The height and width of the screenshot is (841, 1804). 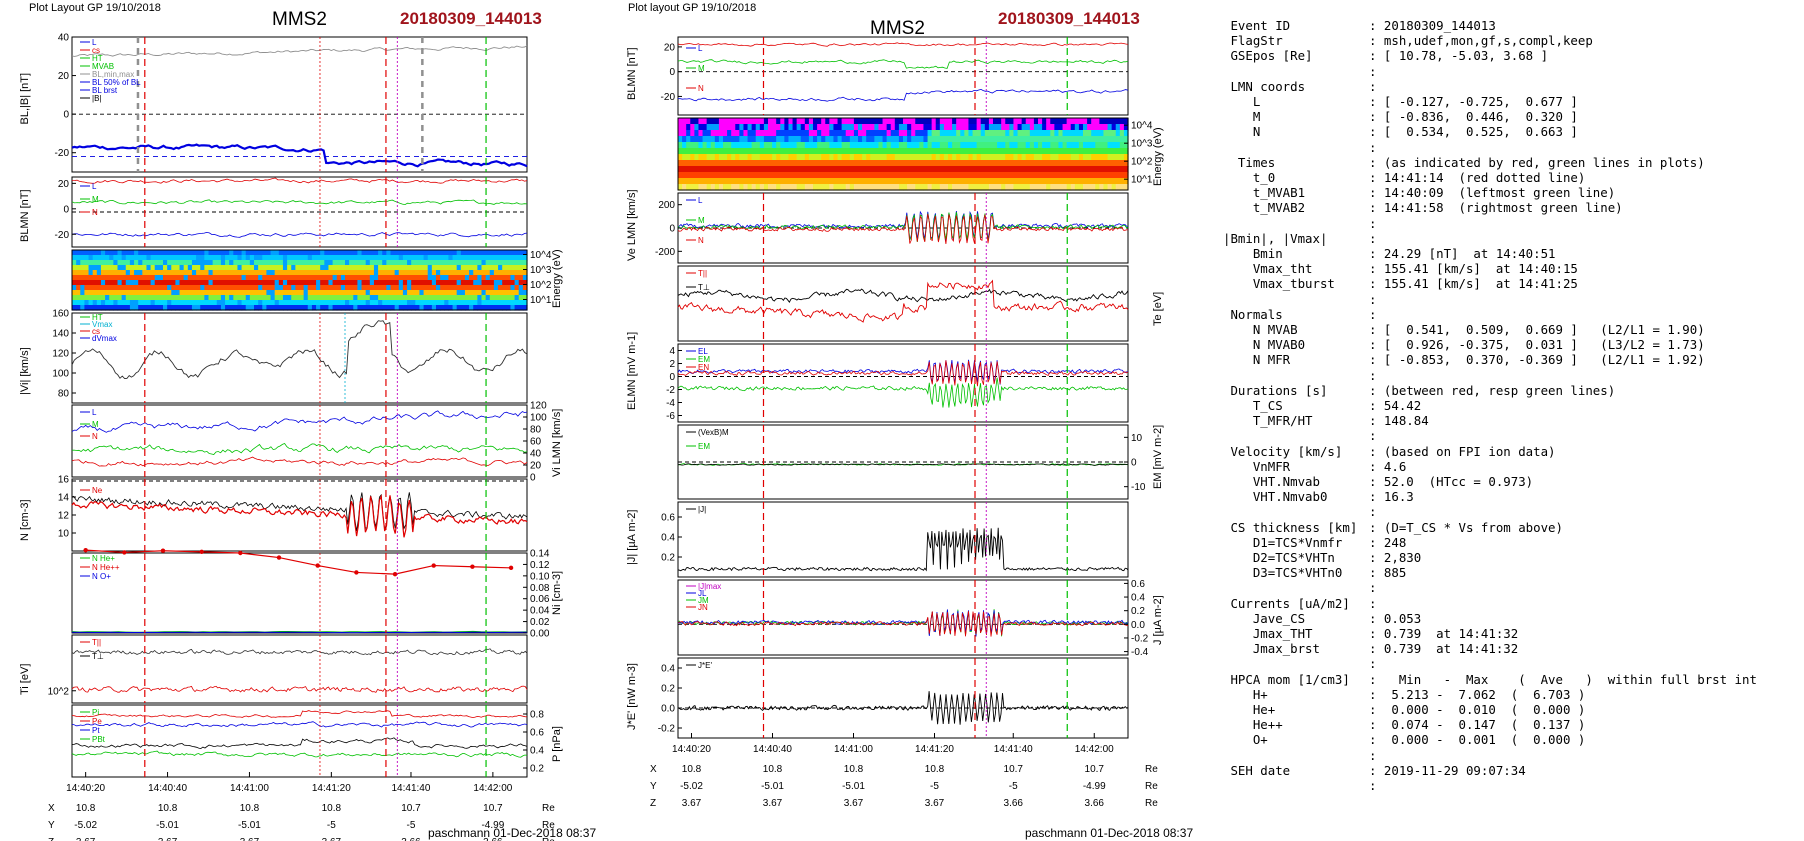 What do you see at coordinates (96, 642) in the screenshot?
I see `legend-entry: T||` at bounding box center [96, 642].